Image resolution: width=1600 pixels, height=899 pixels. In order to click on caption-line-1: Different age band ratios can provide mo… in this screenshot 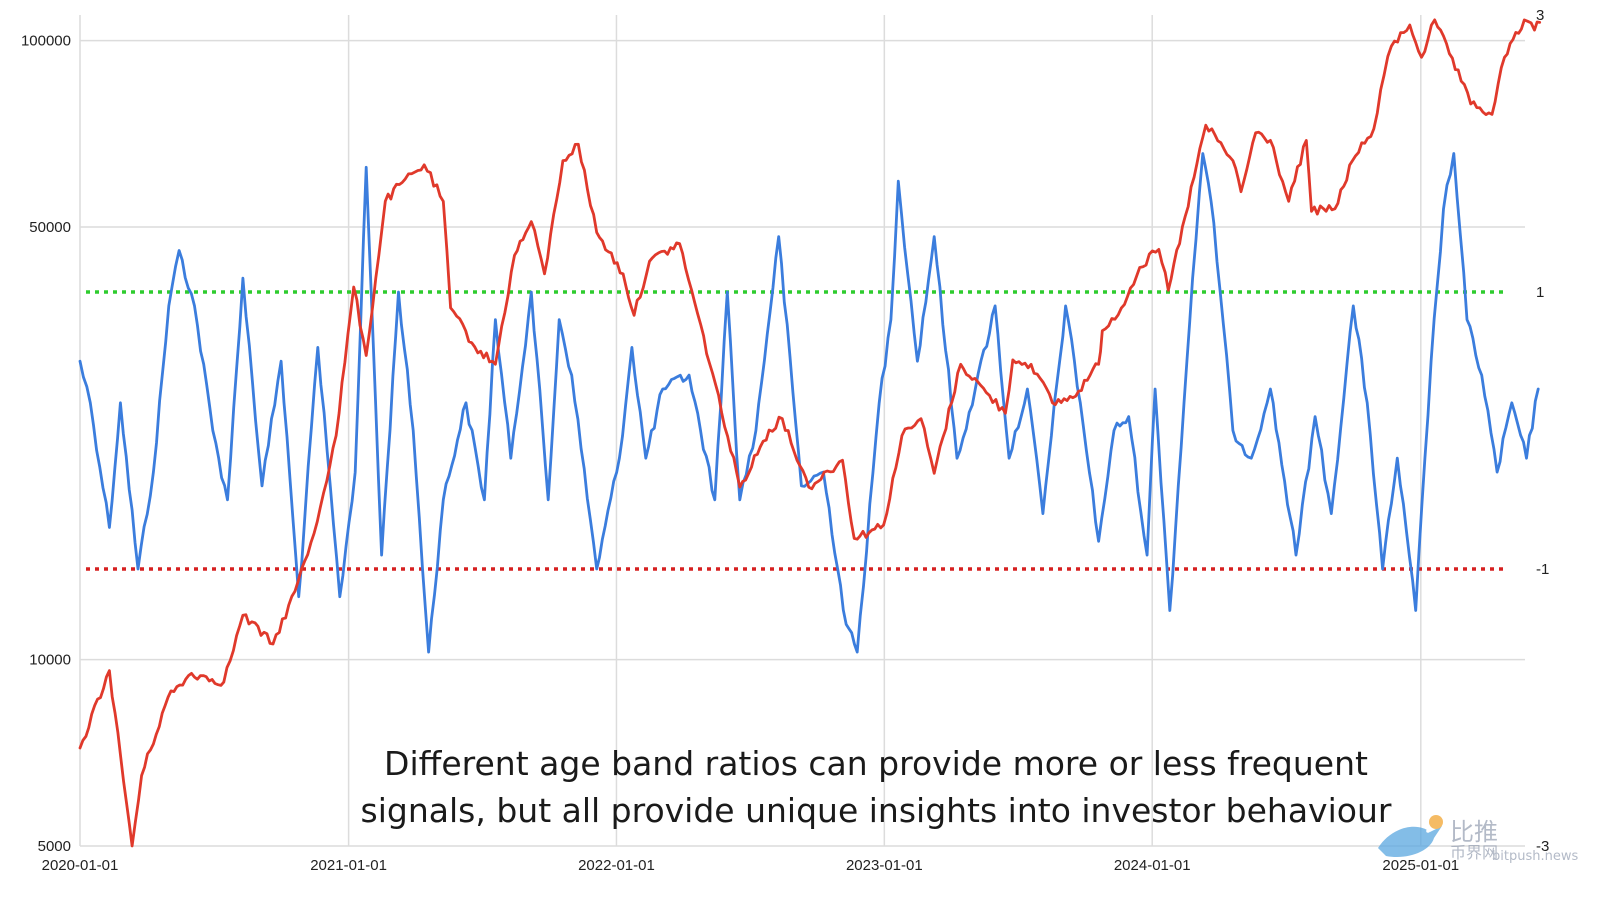, I will do `click(876, 763)`.